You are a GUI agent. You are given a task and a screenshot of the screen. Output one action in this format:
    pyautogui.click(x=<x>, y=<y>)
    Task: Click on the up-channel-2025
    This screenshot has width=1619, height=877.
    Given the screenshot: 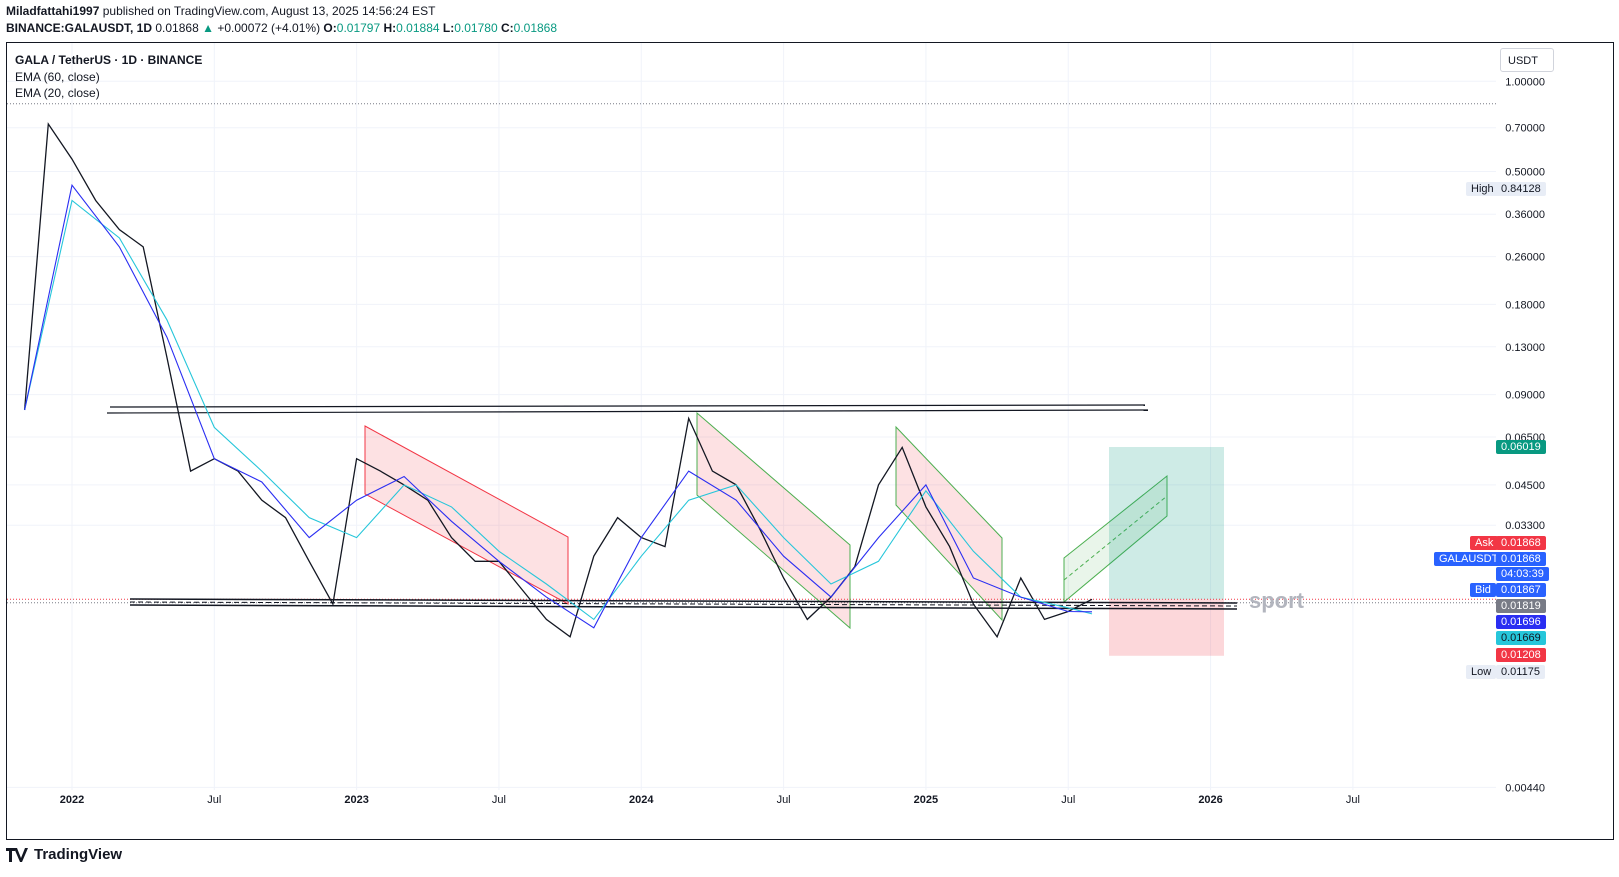 What is the action you would take?
    pyautogui.click(x=1115, y=539)
    